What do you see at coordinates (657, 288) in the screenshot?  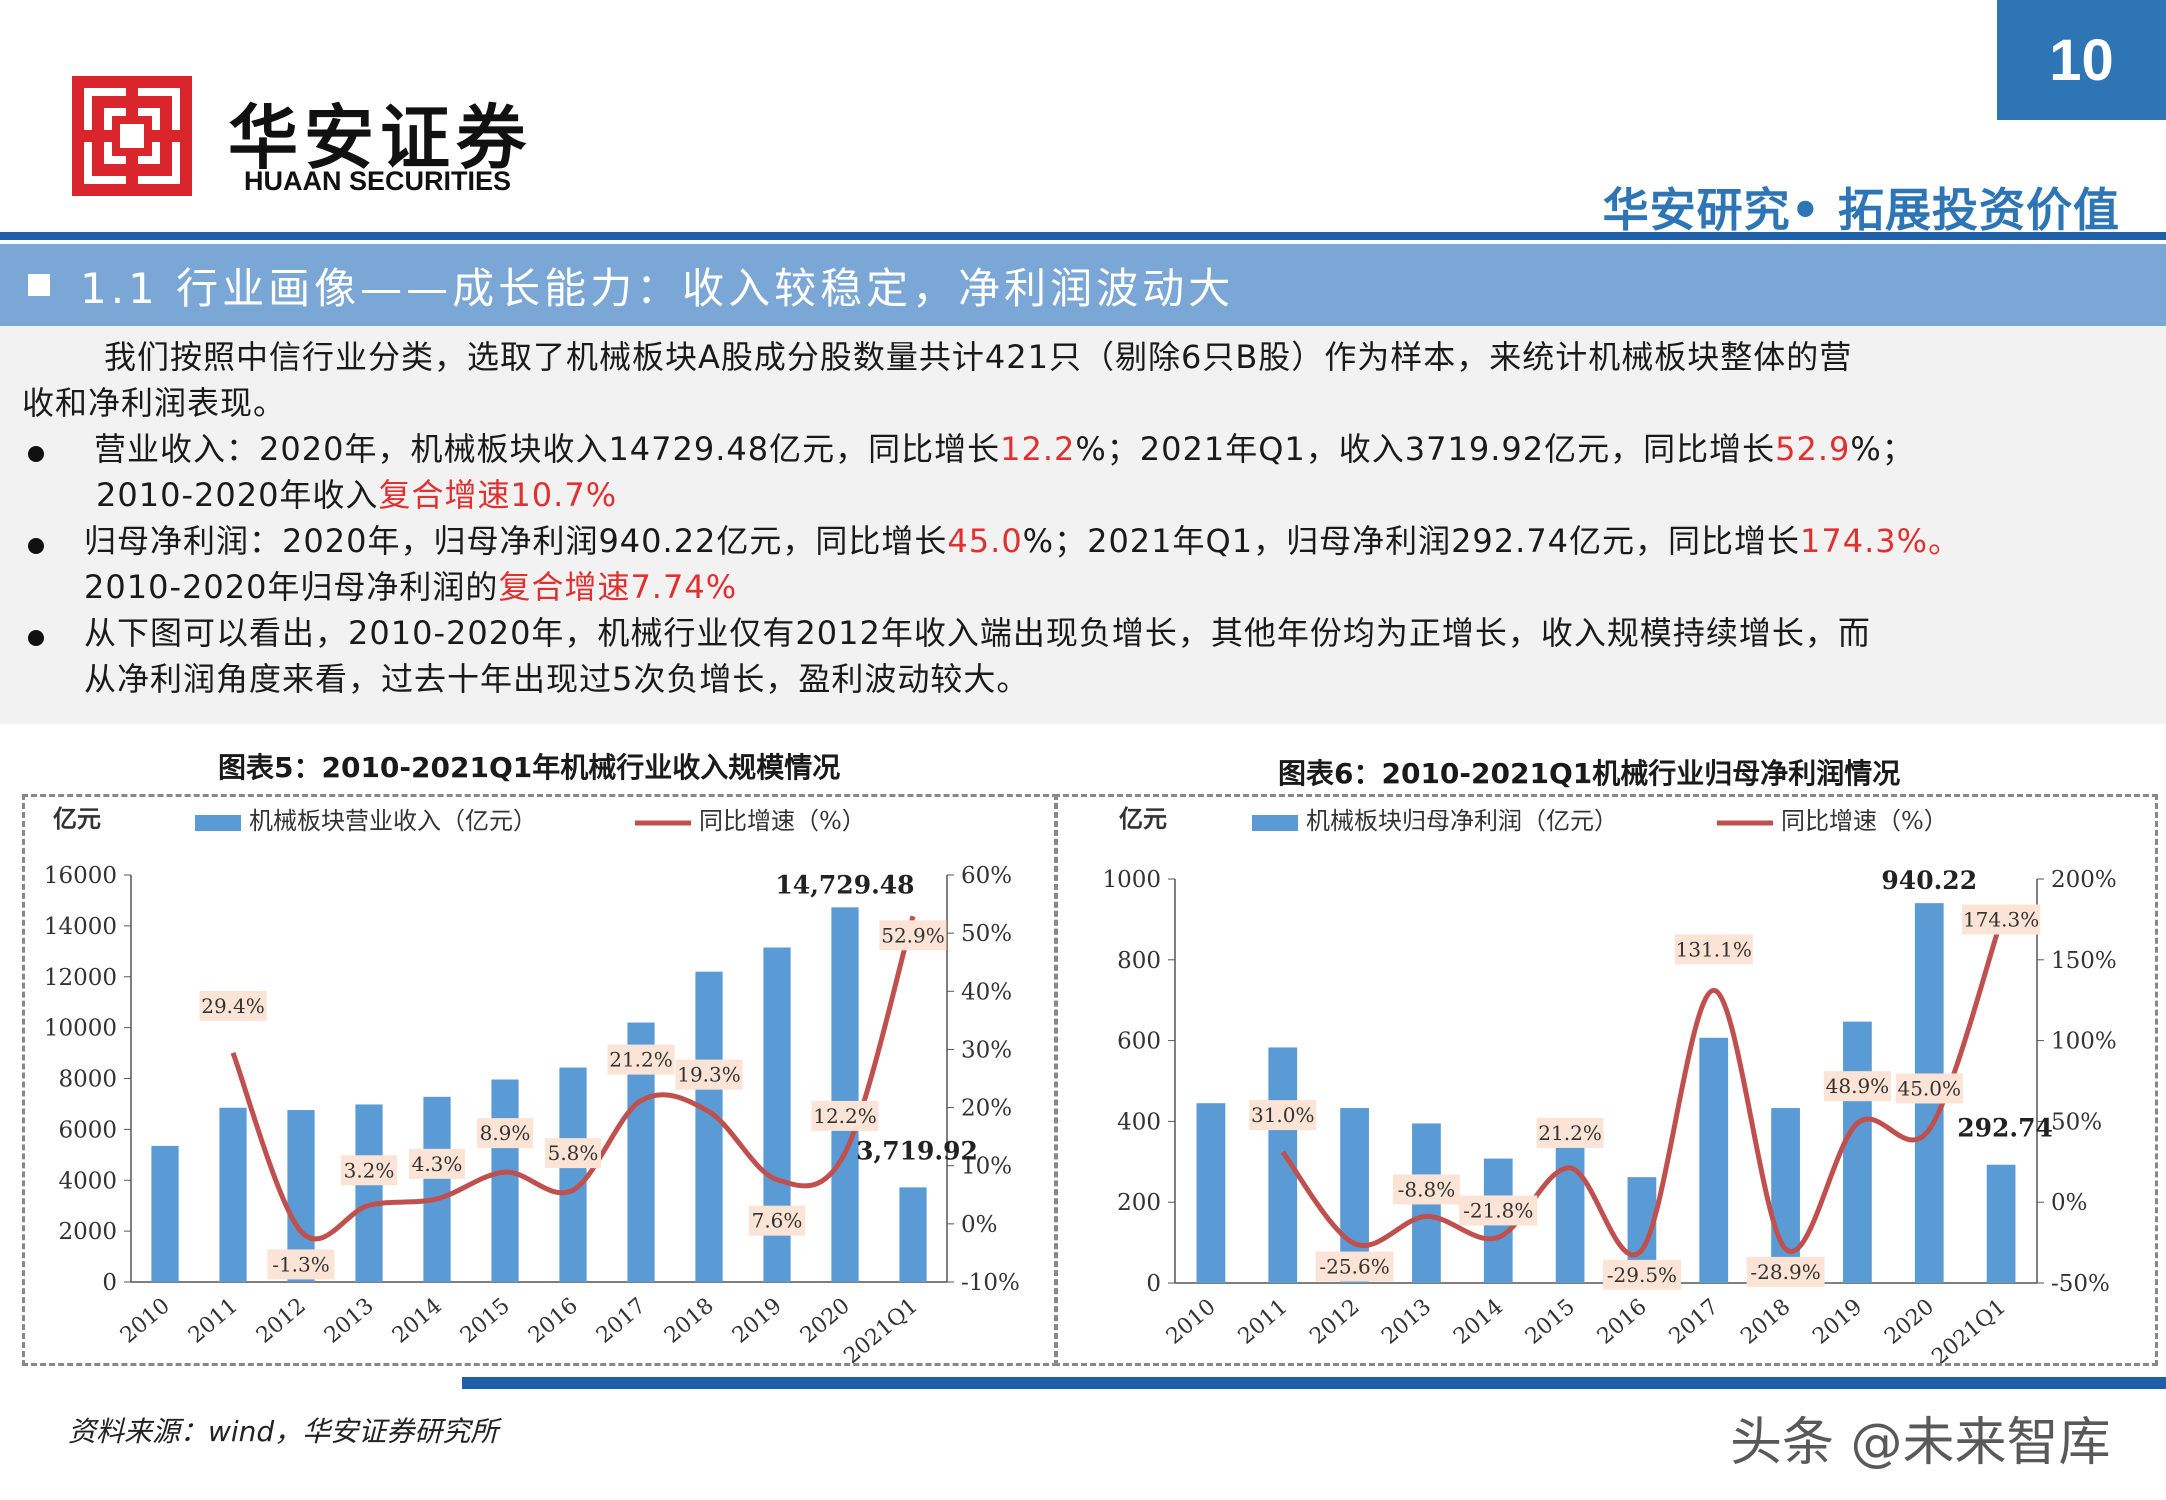 I see `section-title: 1.1 行业画像——成长能力：收入较稳定，净利润波动大` at bounding box center [657, 288].